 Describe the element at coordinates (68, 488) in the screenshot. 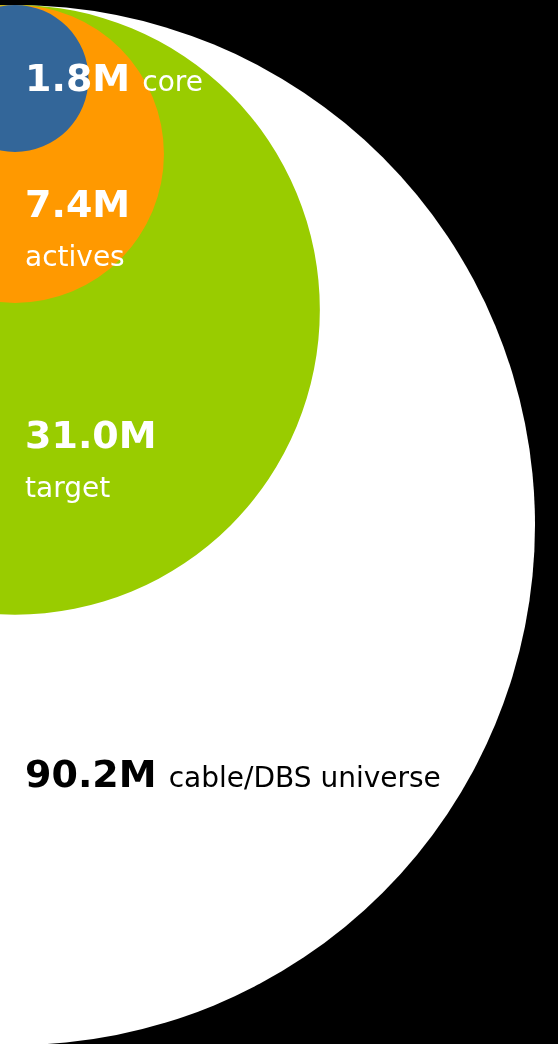

I see `category-label: target` at that location.